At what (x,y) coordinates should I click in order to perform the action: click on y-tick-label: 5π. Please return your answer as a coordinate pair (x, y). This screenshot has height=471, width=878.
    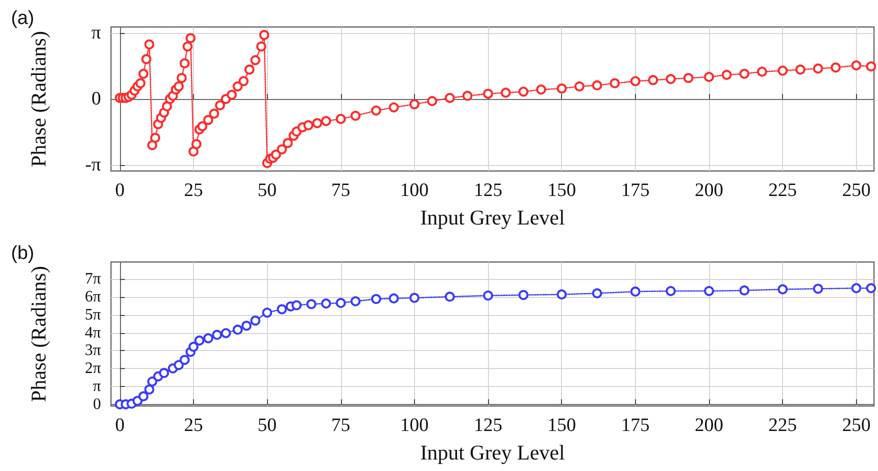
    Looking at the image, I should click on (92, 315).